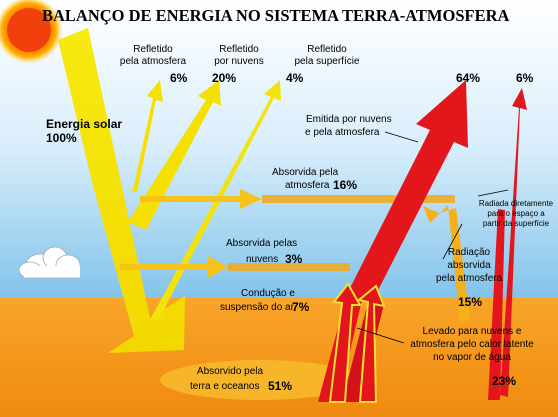  Describe the element at coordinates (472, 357) in the screenshot. I see `latent-heat-label-3: no vapor de água` at that location.